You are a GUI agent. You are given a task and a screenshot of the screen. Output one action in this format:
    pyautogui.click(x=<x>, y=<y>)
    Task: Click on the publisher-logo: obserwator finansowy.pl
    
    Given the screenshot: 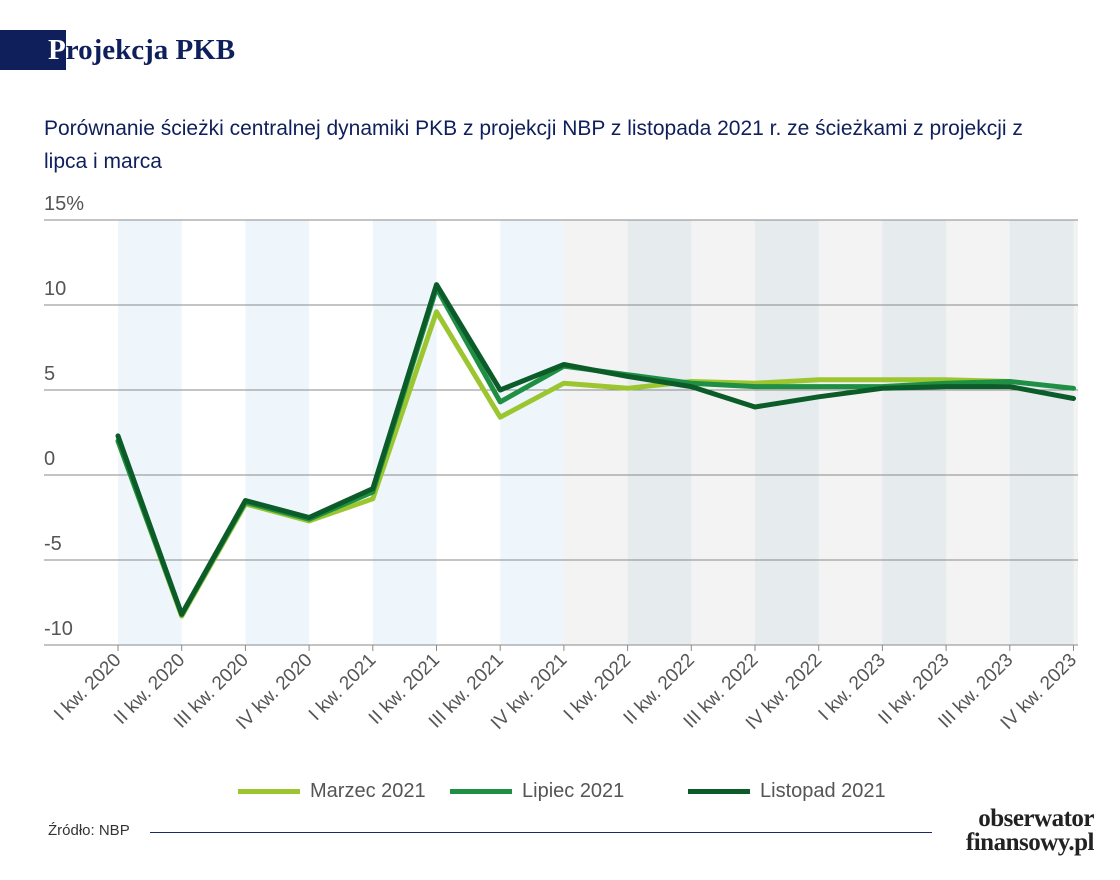 What is the action you would take?
    pyautogui.click(x=1019, y=832)
    